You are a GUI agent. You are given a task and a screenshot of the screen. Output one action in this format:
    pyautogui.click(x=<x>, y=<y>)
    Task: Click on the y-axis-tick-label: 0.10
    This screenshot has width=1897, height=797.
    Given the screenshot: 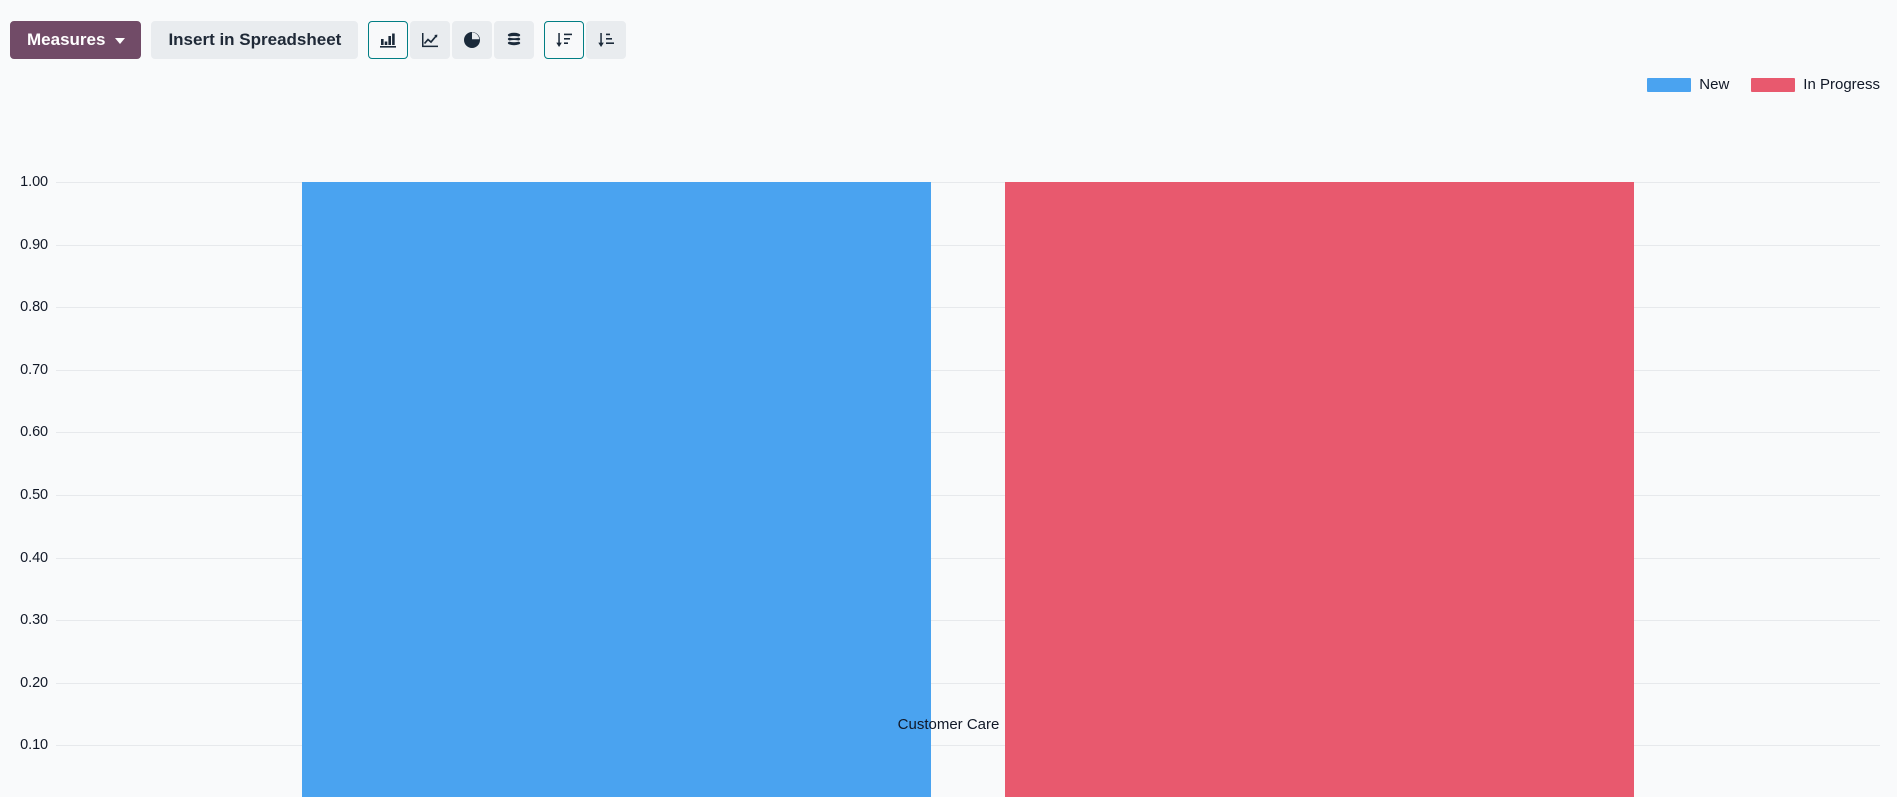 What is the action you would take?
    pyautogui.click(x=34, y=745)
    